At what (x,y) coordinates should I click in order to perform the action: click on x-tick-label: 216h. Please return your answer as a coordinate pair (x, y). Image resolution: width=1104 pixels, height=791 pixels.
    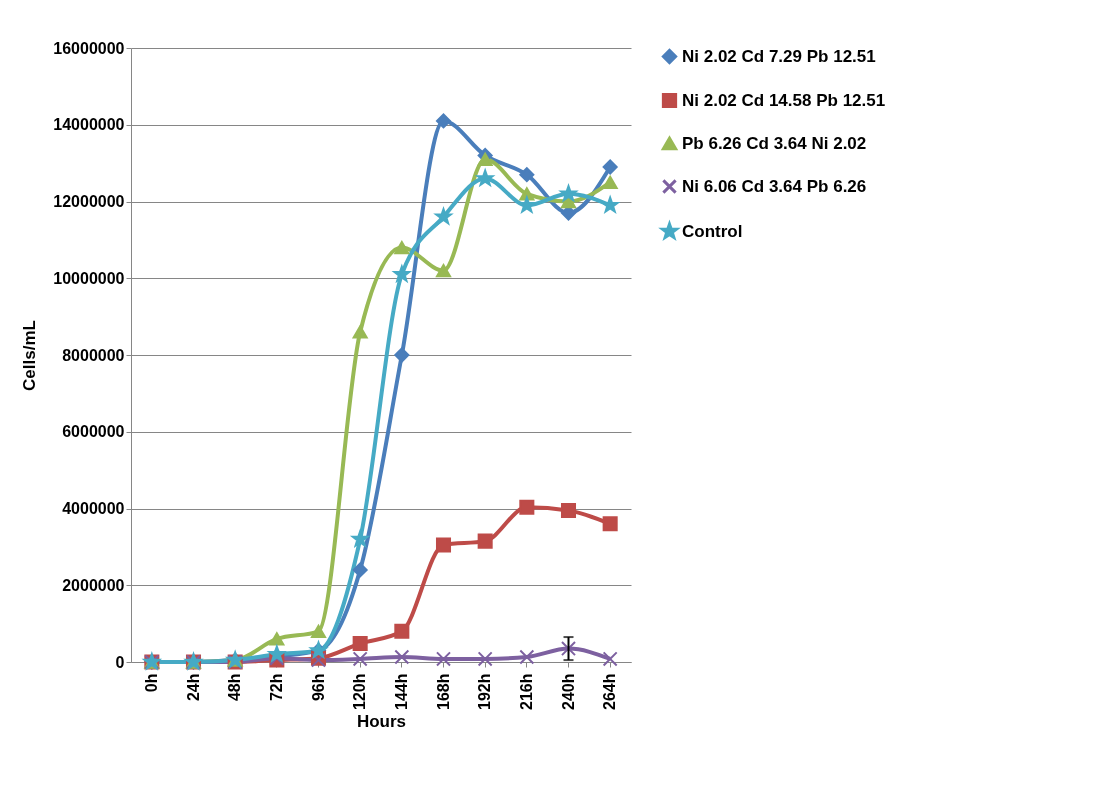
    Looking at the image, I should click on (526, 691).